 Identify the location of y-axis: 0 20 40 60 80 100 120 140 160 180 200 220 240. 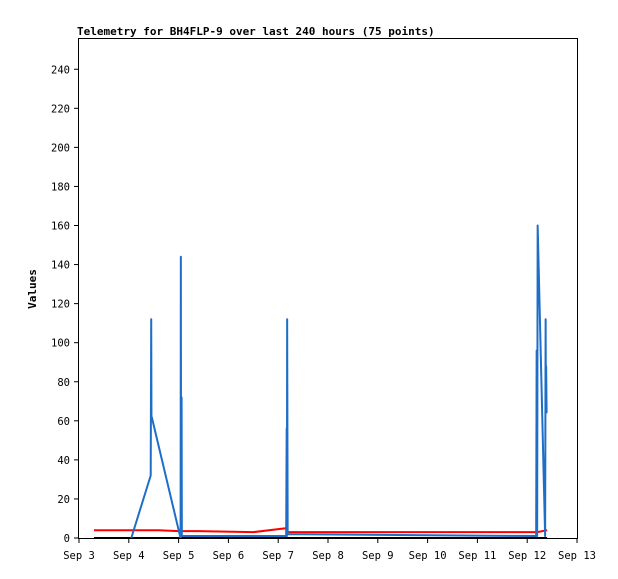
(65, 304).